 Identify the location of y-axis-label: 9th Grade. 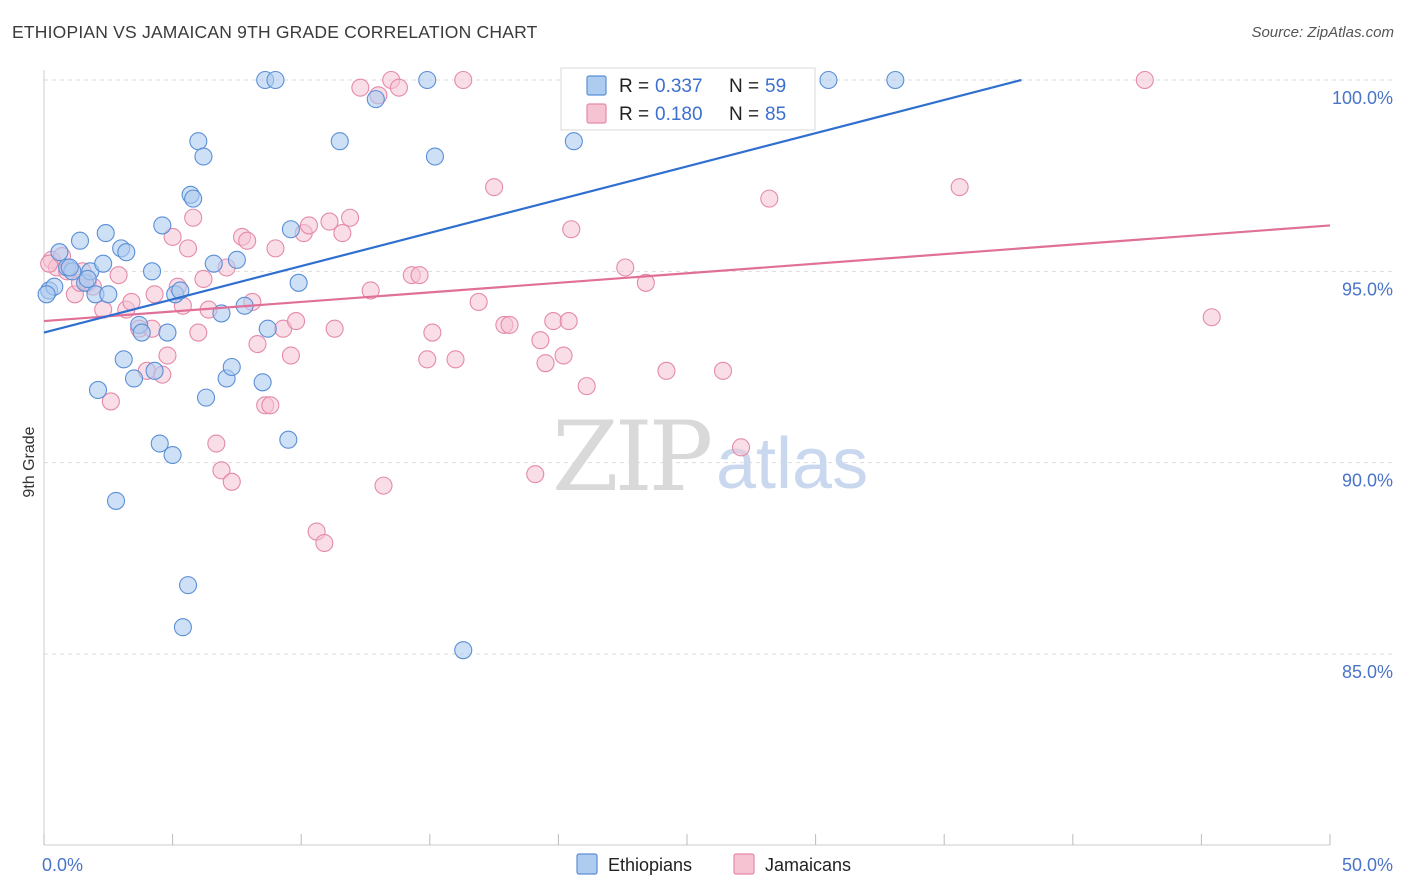
(29, 461).